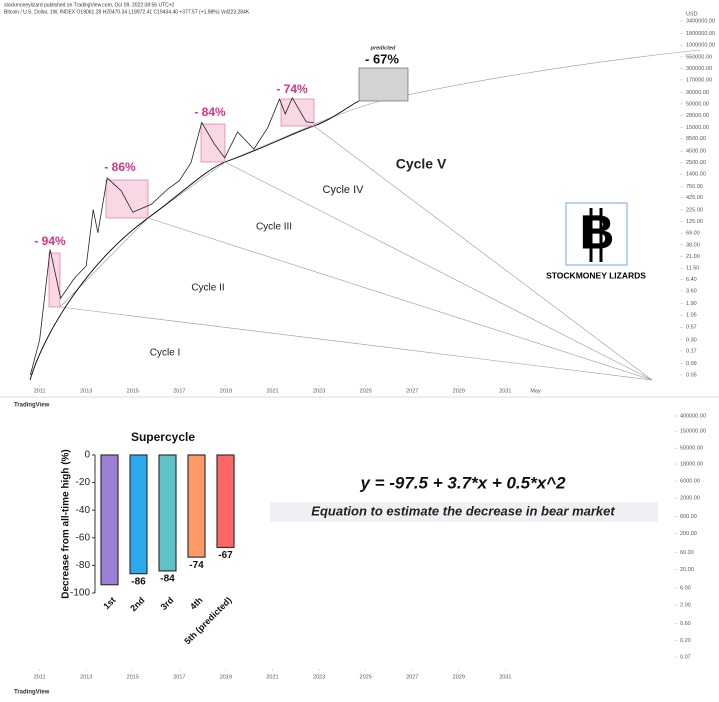 This screenshot has width=719, height=702. Describe the element at coordinates (210, 112) in the screenshot. I see `annotation: - 84%` at that location.